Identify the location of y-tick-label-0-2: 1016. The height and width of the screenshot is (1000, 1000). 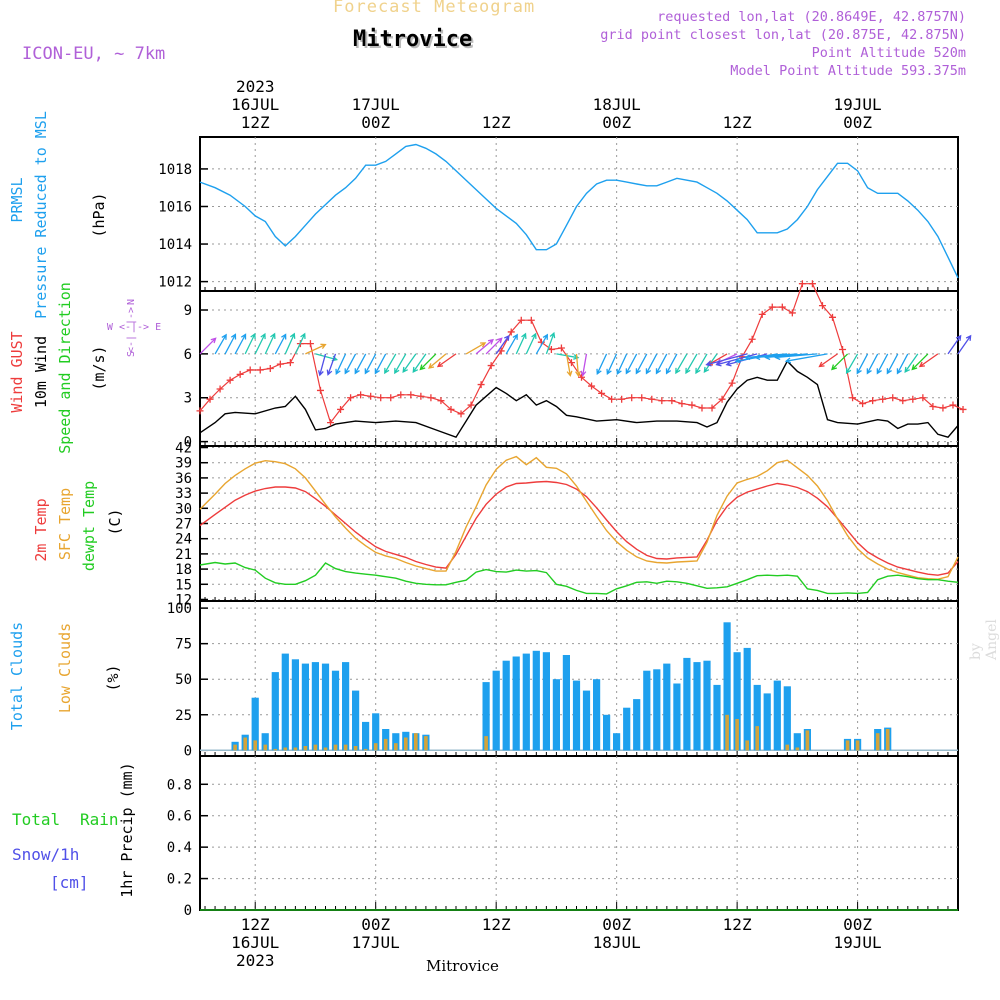
(175, 207).